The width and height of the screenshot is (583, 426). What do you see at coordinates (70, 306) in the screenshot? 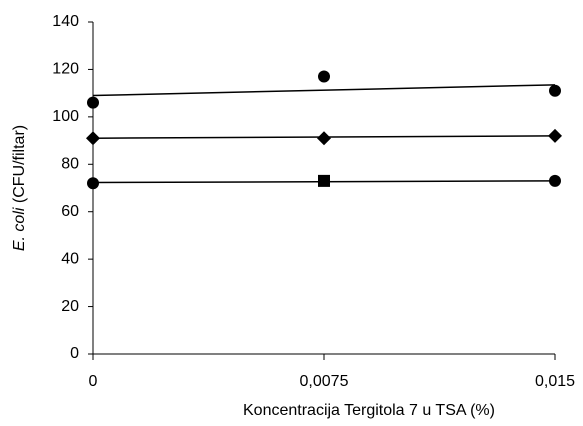
I see `y-tick-label: 20` at bounding box center [70, 306].